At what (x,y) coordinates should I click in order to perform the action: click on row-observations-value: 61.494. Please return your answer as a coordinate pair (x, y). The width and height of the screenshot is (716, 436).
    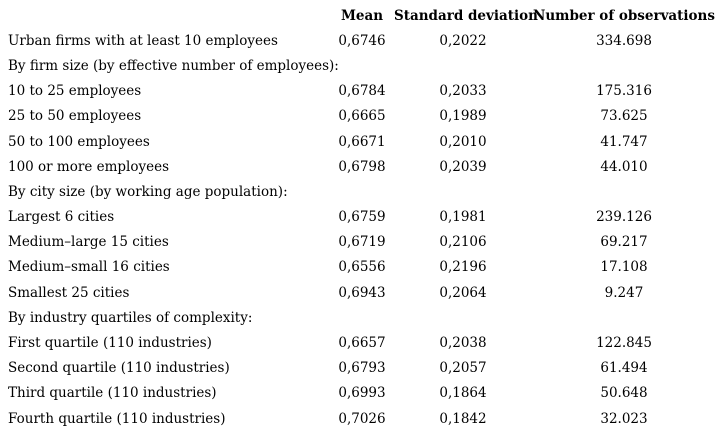
    Looking at the image, I should click on (624, 368).